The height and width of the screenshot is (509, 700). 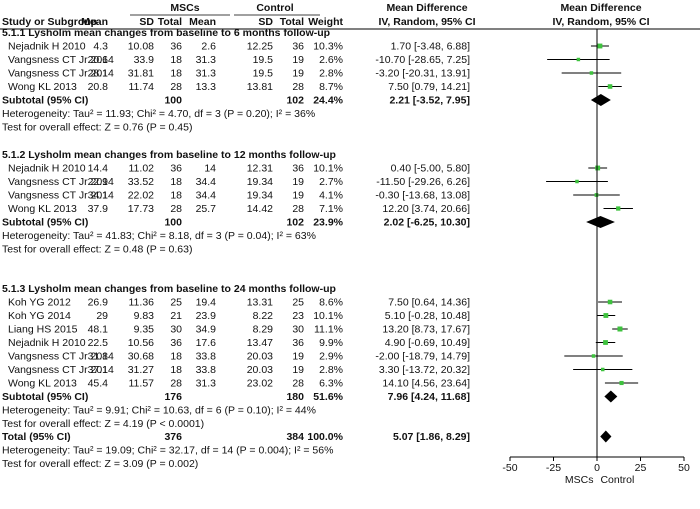 What do you see at coordinates (430, 47) in the screenshot?
I see `study-ci: 1.70 [-3.48, 6.88]` at bounding box center [430, 47].